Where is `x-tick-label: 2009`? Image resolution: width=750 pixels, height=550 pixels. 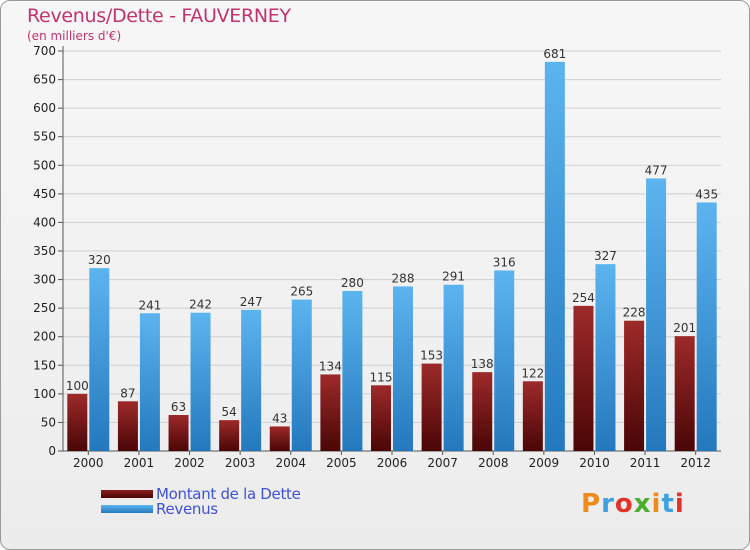
x-tick-label: 2009 is located at coordinates (544, 463).